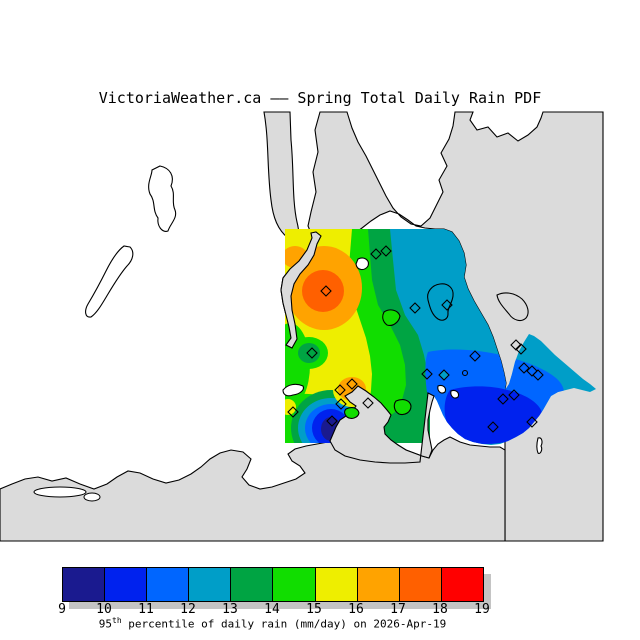  What do you see at coordinates (109, 281) in the screenshot?
I see `island-northwest-b` at bounding box center [109, 281].